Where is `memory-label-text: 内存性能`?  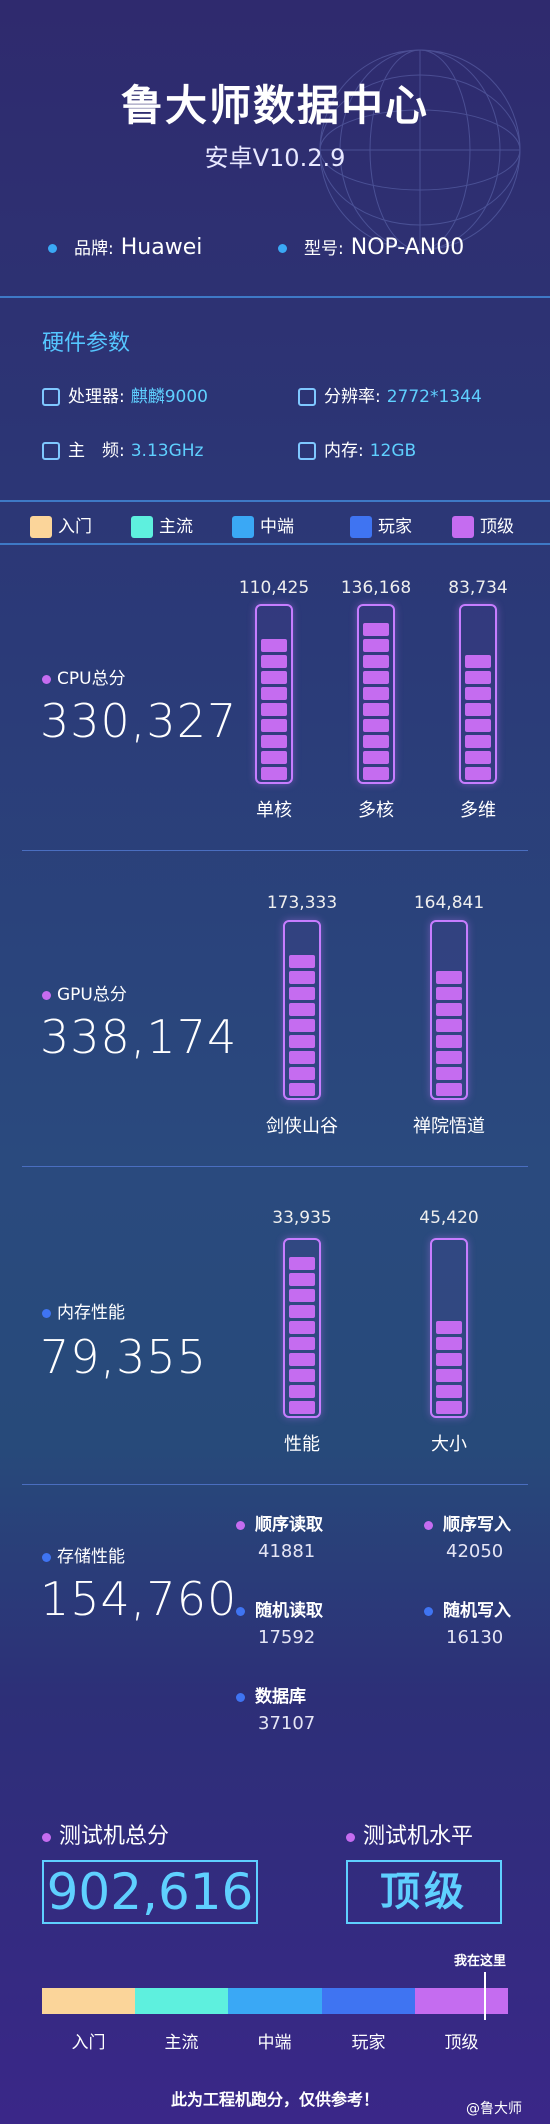 memory-label-text: 内存性能 is located at coordinates (91, 1313).